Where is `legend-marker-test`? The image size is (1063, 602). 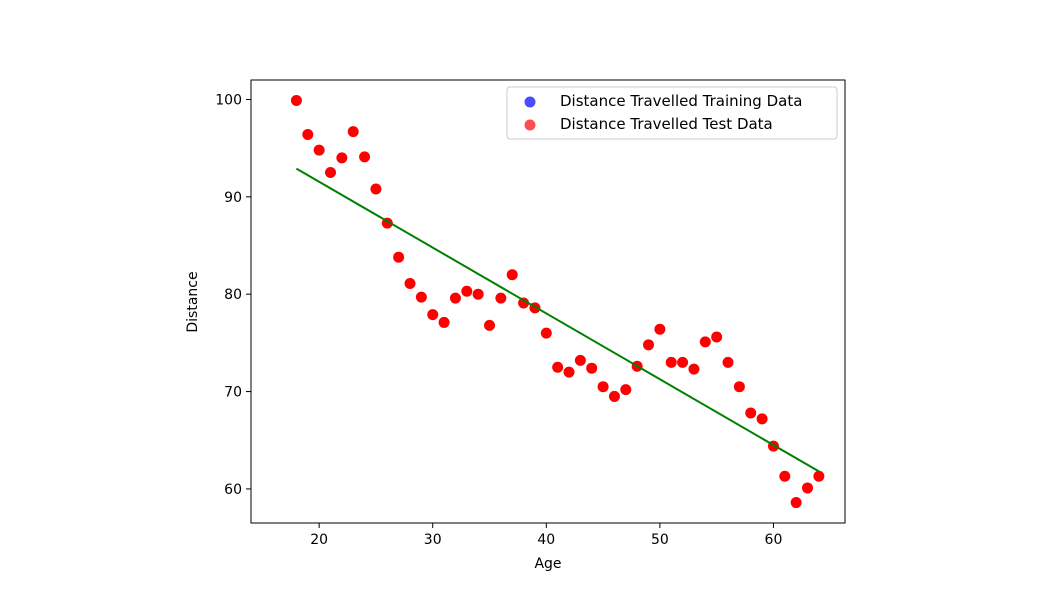 legend-marker-test is located at coordinates (530, 125).